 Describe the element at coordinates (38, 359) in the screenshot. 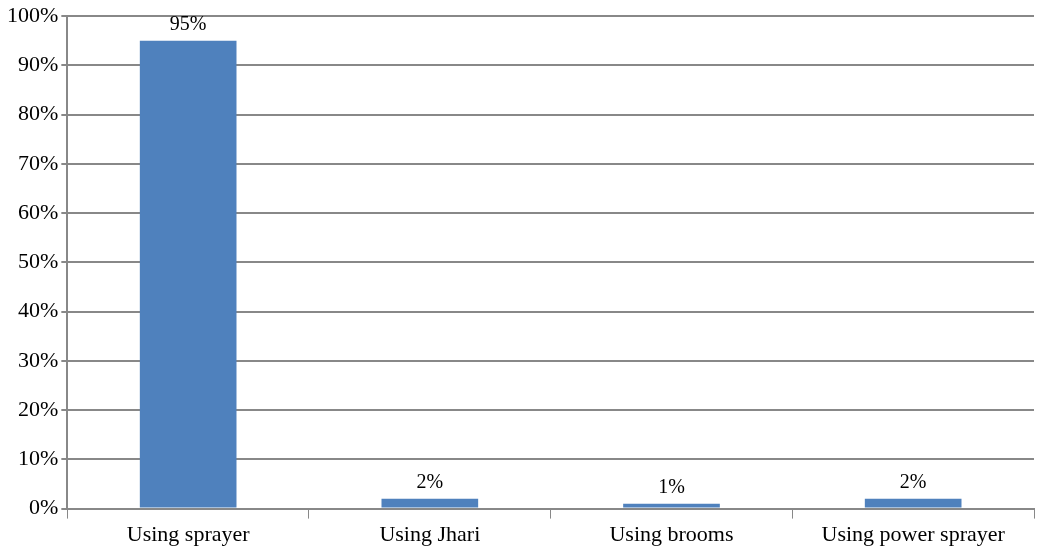

I see `y-tick-label: 30%` at that location.